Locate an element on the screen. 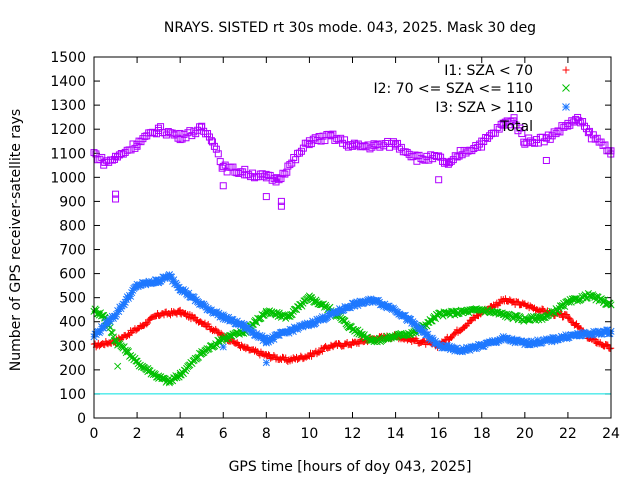 This screenshot has height=480, width=640. y-tick-label: 200 is located at coordinates (72, 371).